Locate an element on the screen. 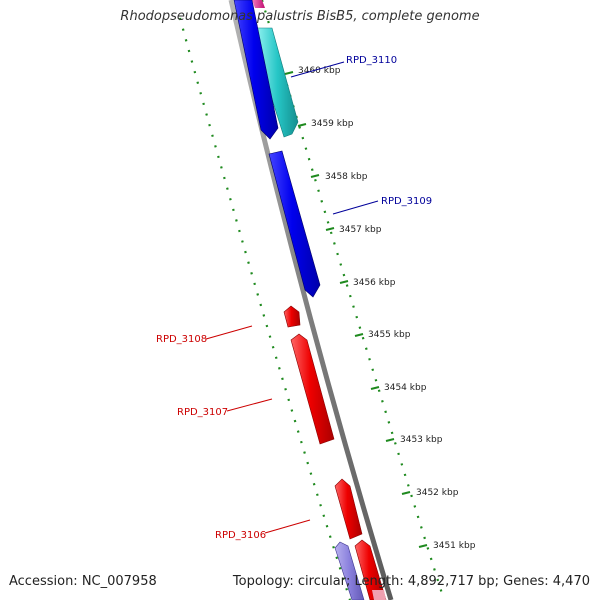 This screenshot has height=604, width=600. scale-tick-label: 3455 kbp is located at coordinates (389, 335).